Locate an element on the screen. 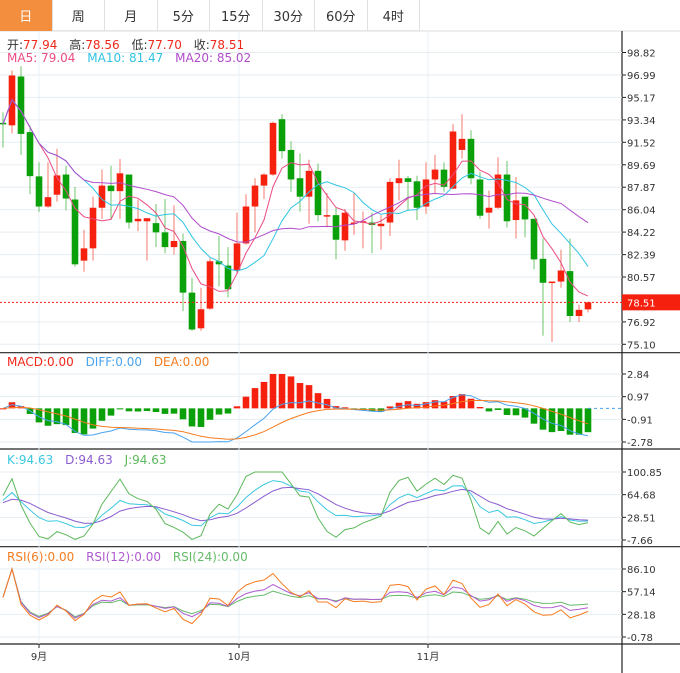 The image size is (680, 673). rsi6-line is located at coordinates (295, 596).